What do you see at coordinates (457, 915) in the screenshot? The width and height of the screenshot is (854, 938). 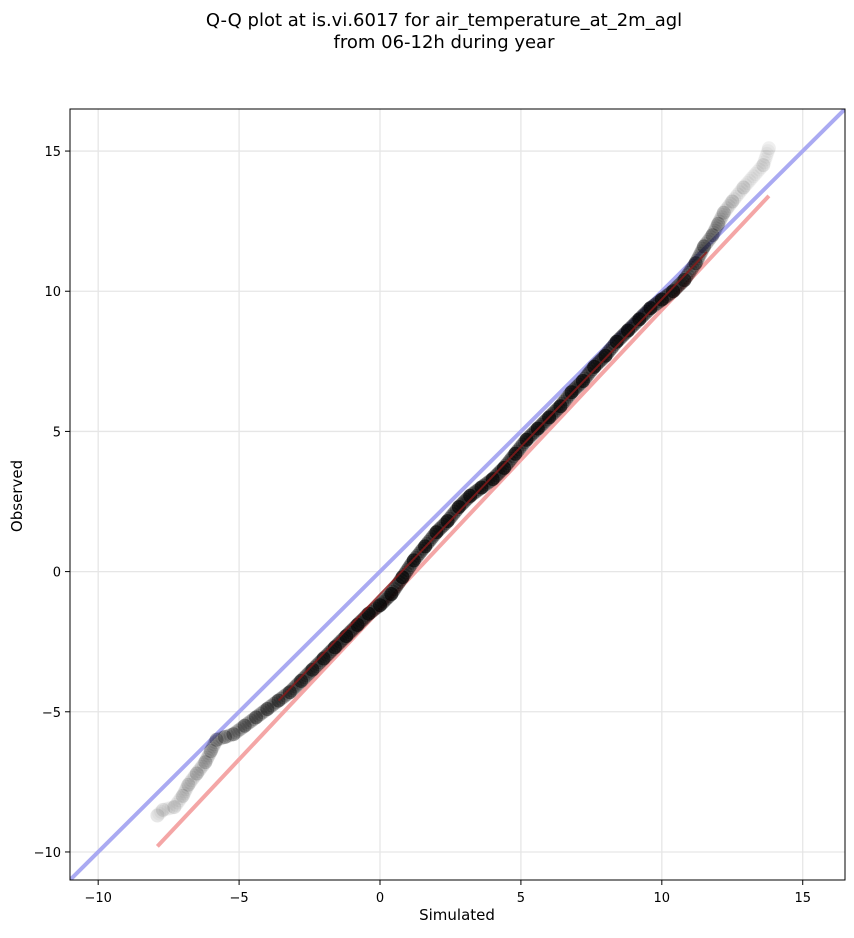 I see `x-axis-label: Simulated` at bounding box center [457, 915].